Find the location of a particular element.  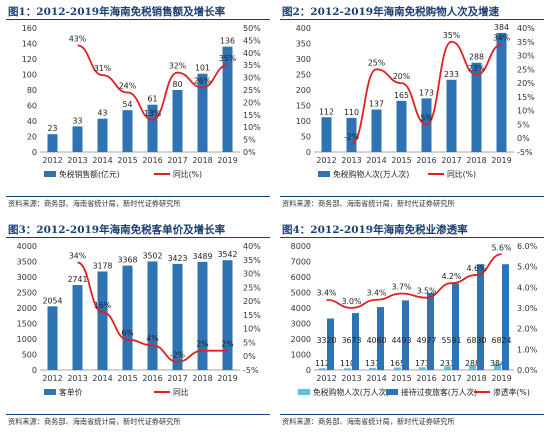

line-value-label: 3.5% is located at coordinates (427, 291).